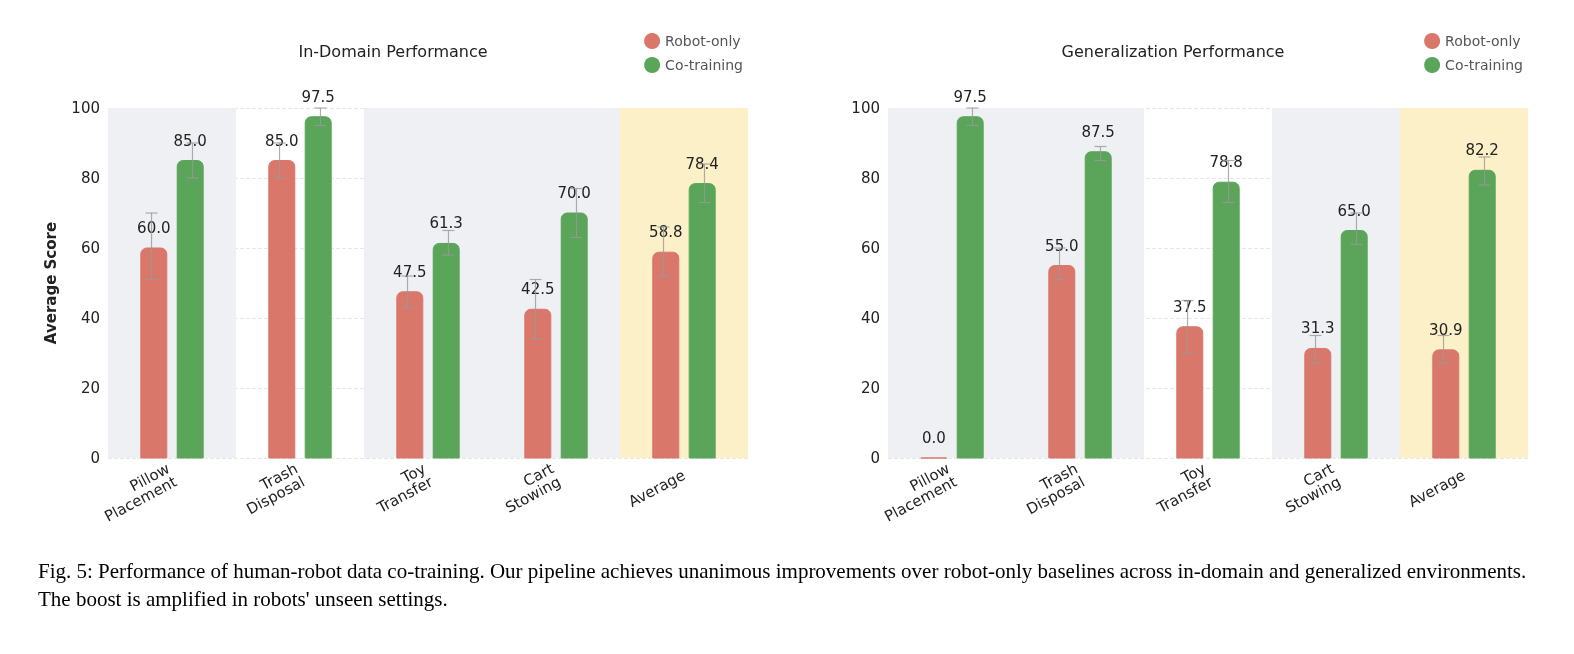  I want to click on y-axis-title: Average Score, so click(50, 283).